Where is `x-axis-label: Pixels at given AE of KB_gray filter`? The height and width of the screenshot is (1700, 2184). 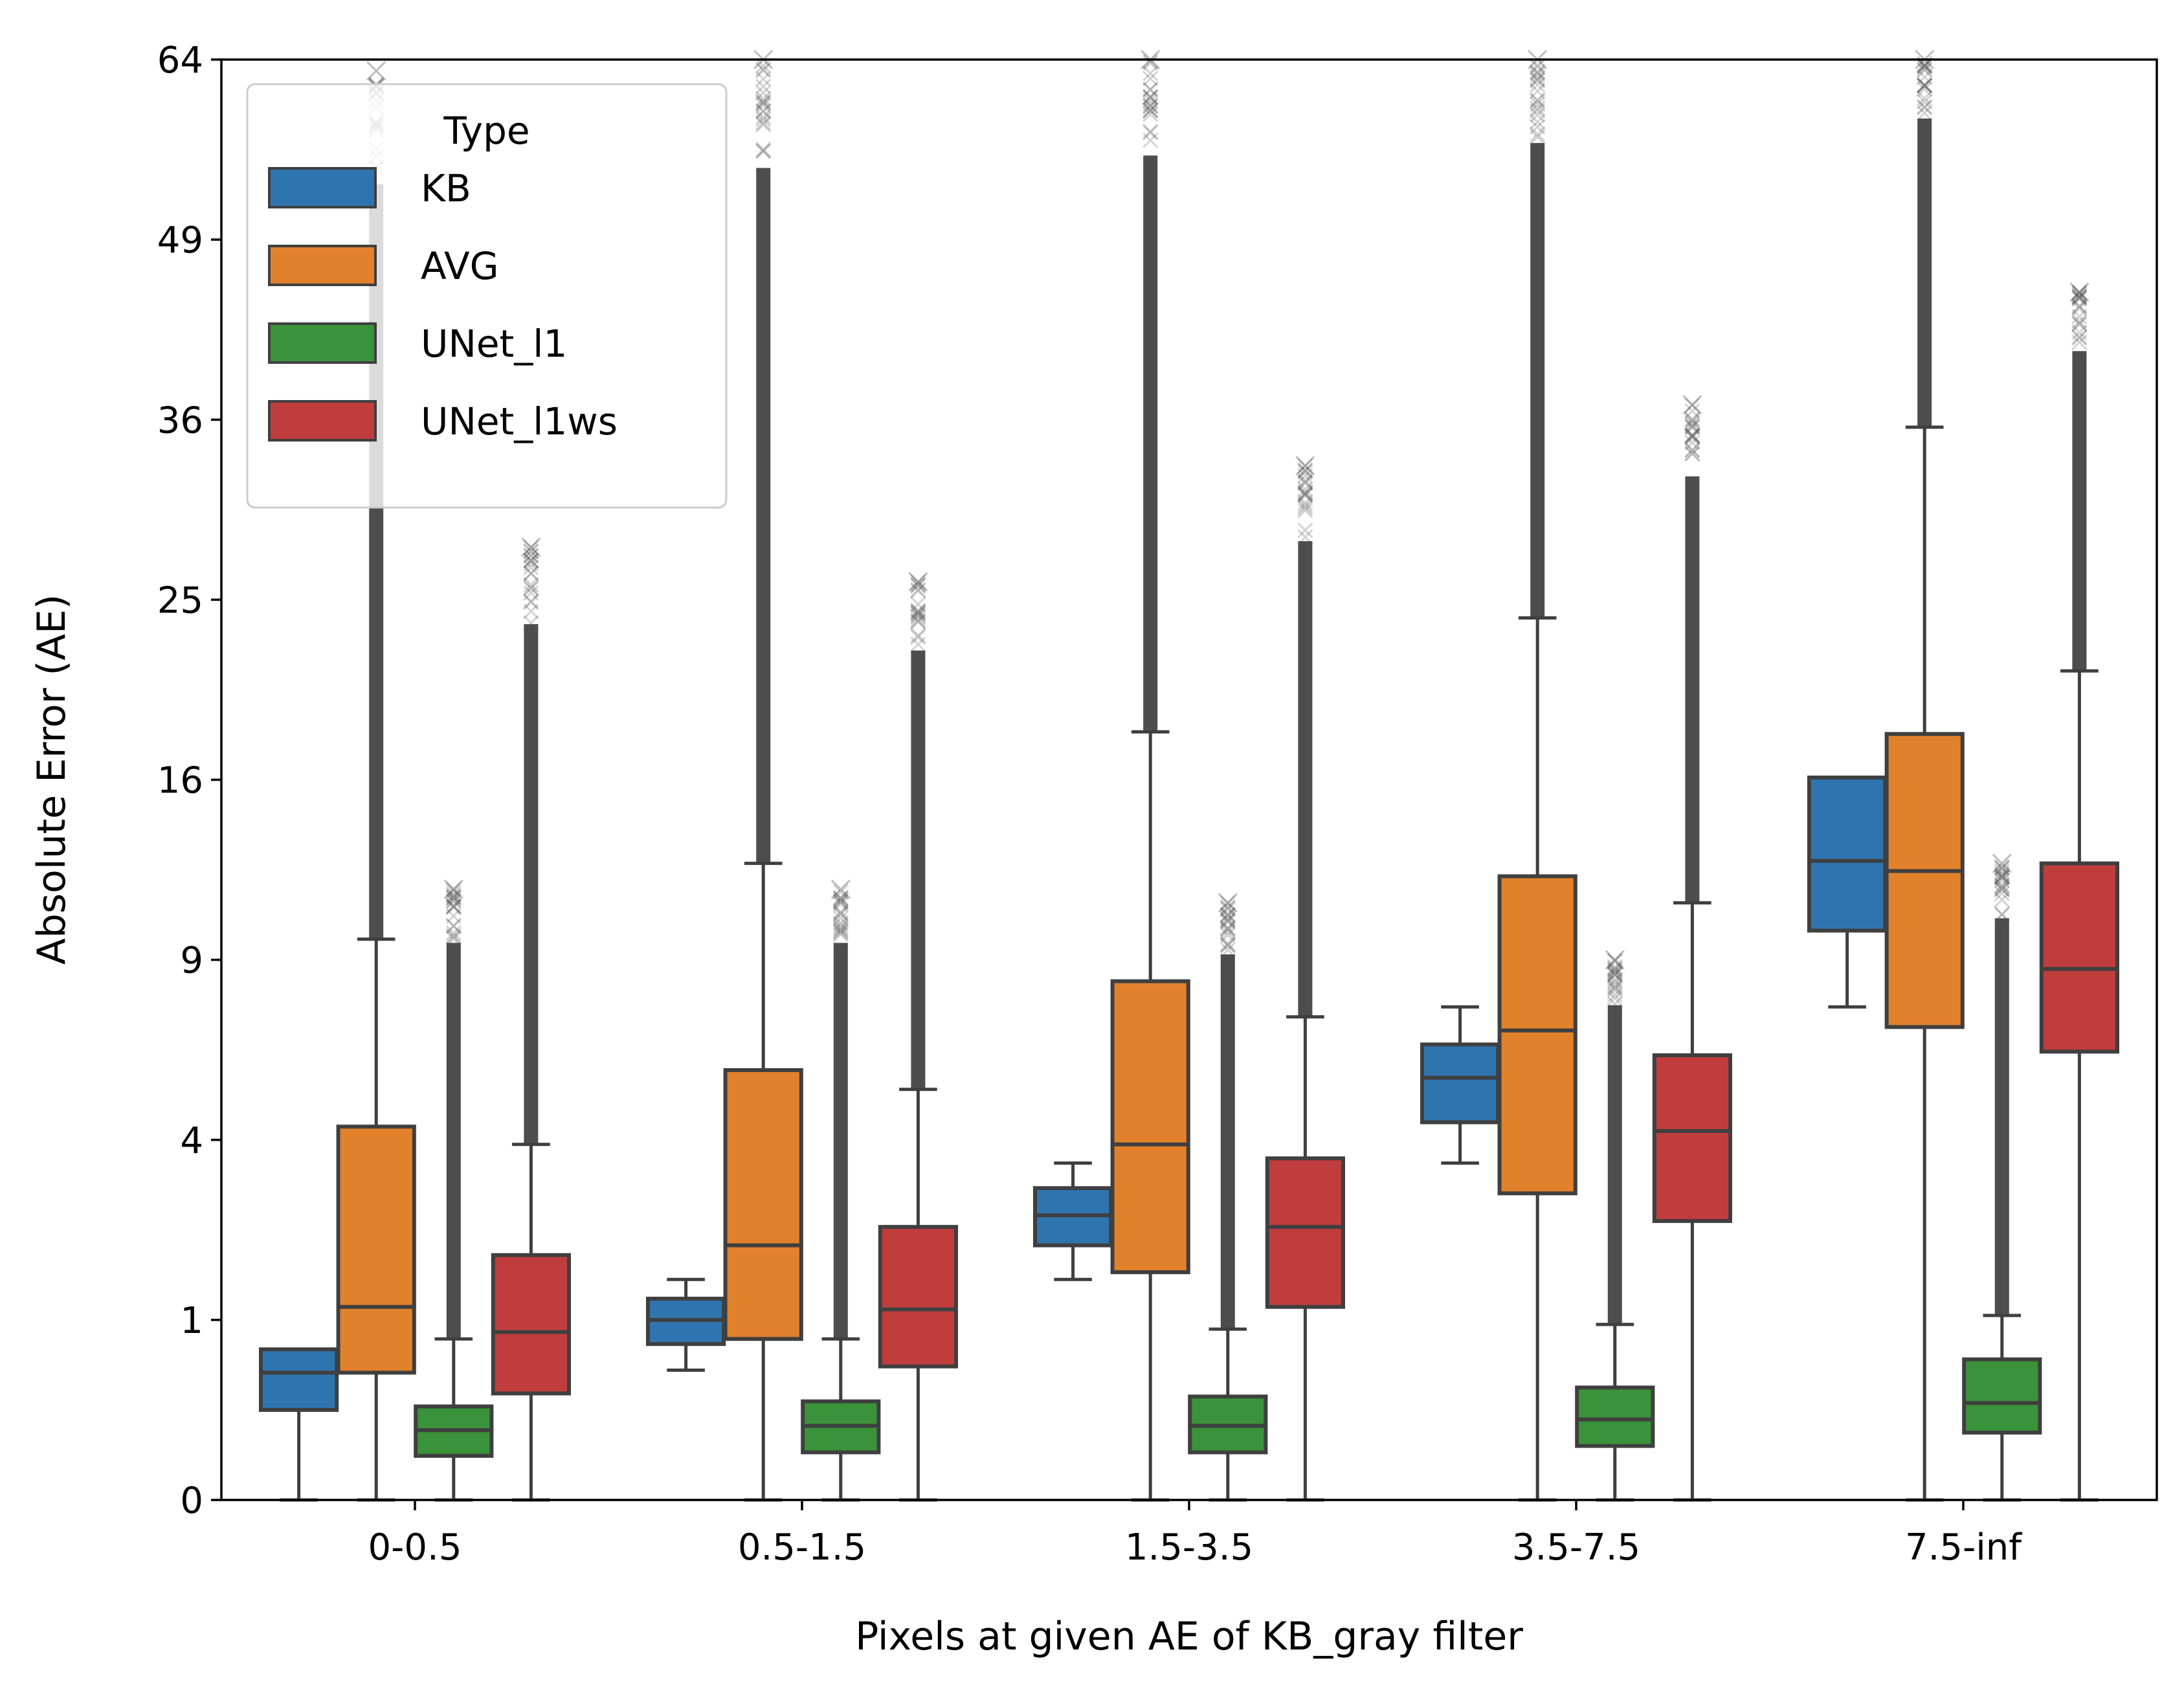
x-axis-label: Pixels at given AE of KB_gray filter is located at coordinates (1189, 1636).